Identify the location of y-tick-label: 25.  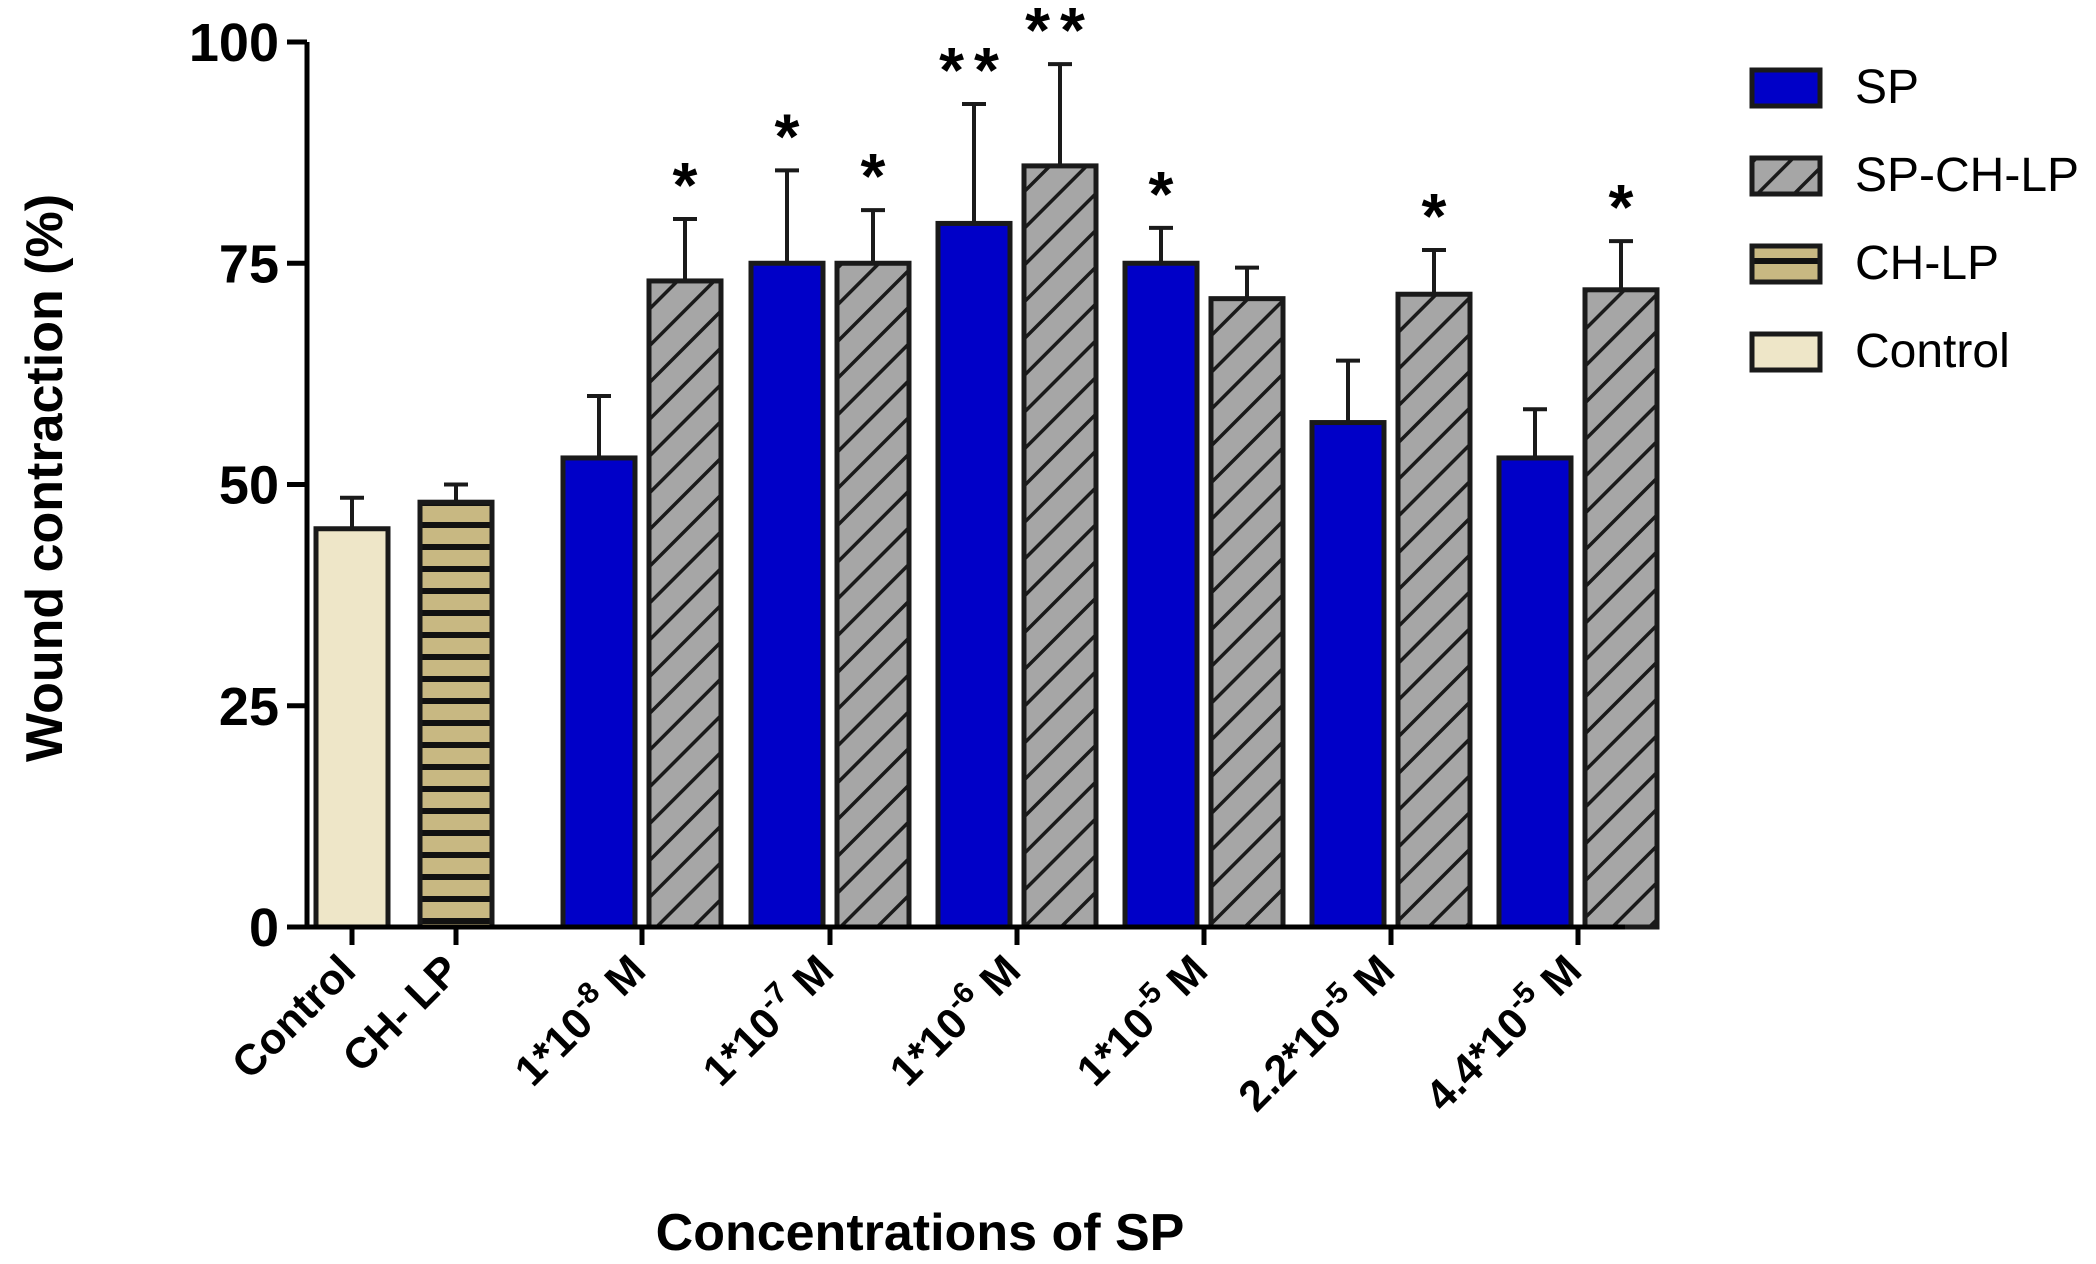
(249, 707).